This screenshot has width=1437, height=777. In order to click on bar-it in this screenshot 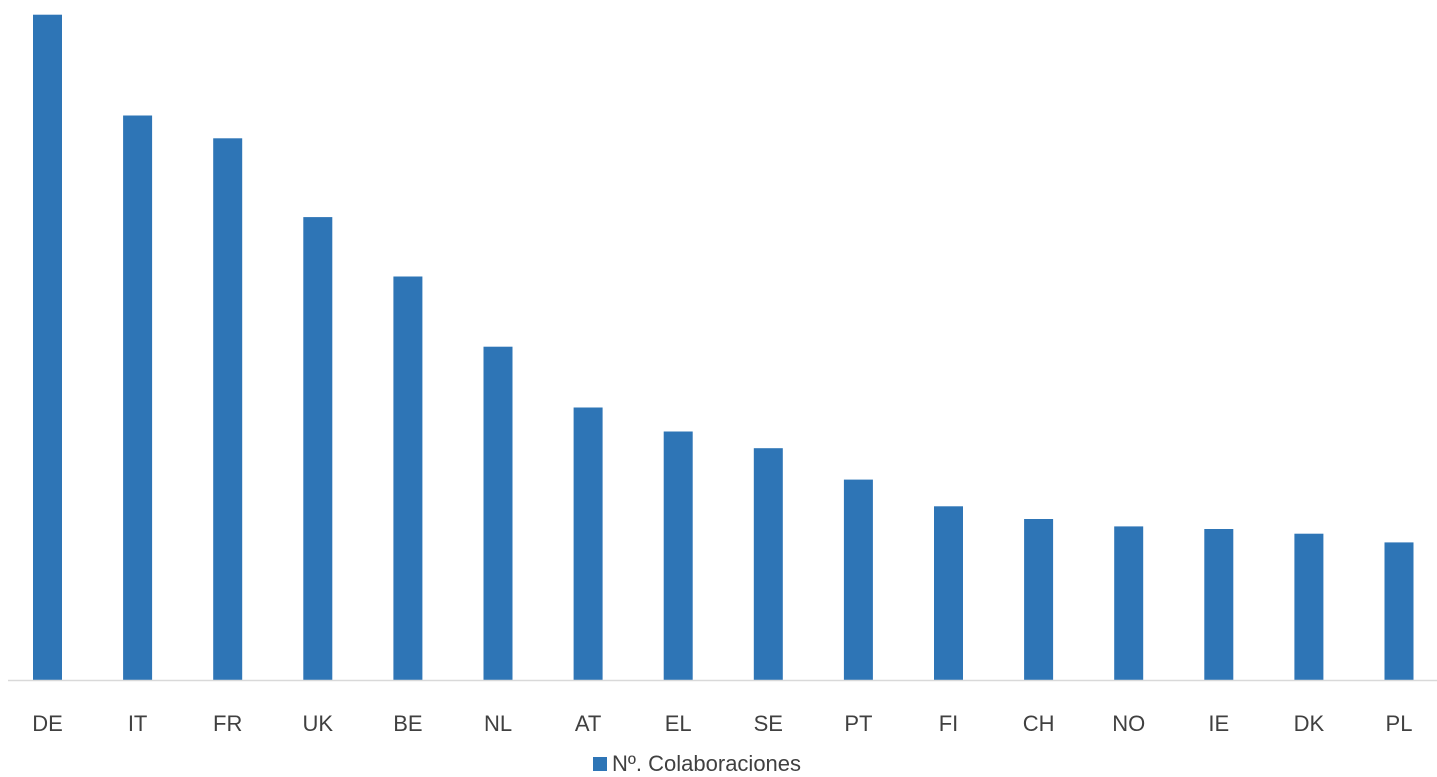, I will do `click(138, 397)`.